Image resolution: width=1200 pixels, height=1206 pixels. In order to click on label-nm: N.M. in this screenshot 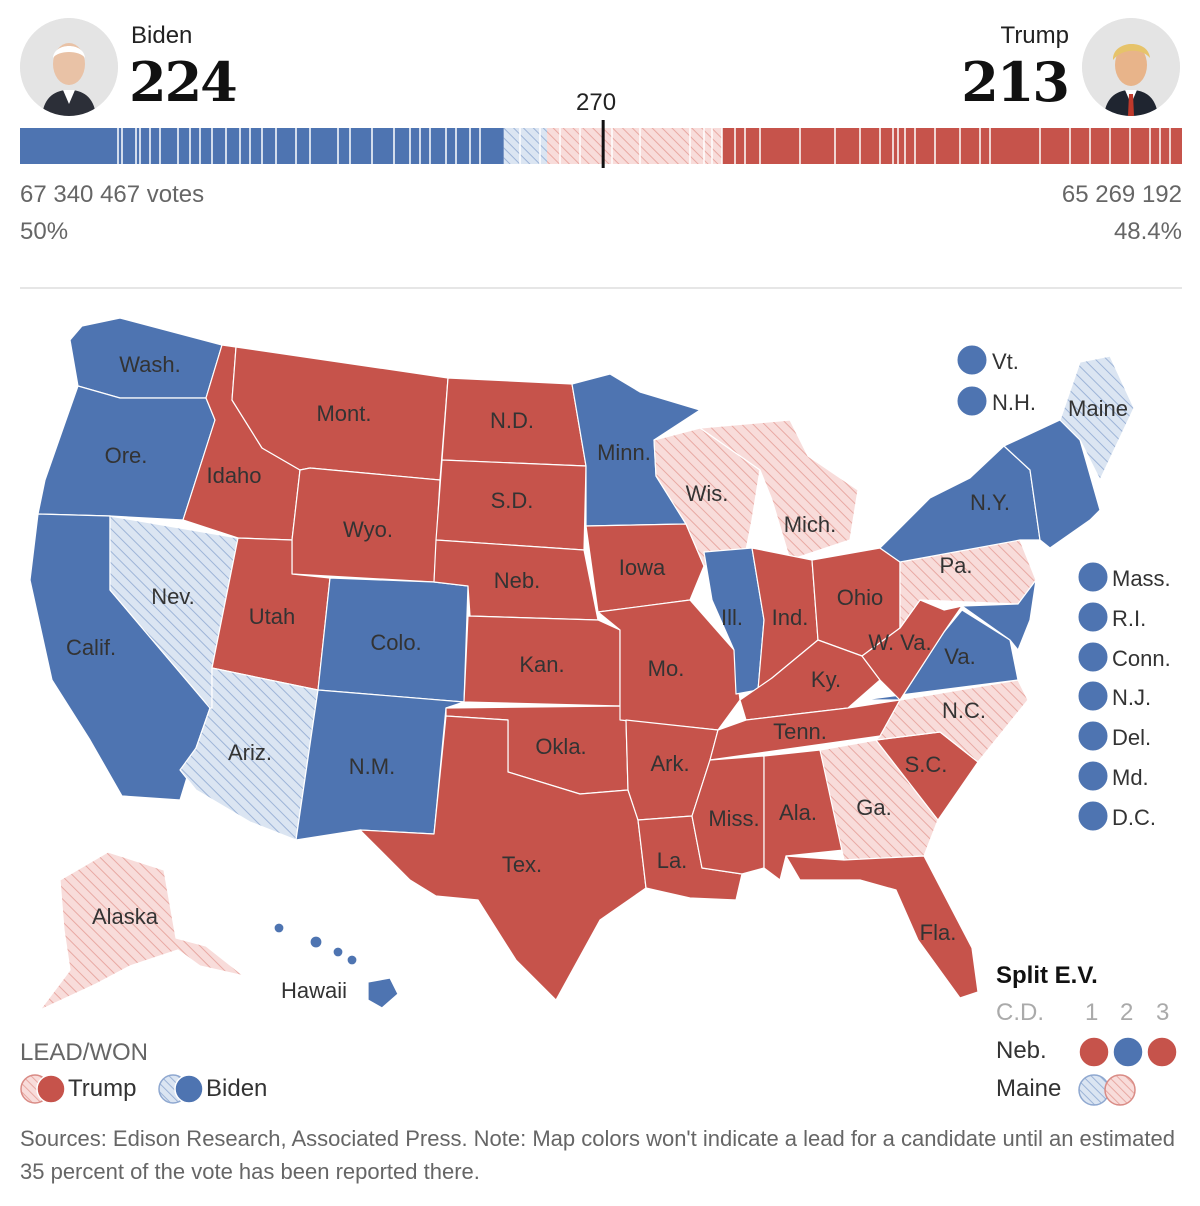, I will do `click(372, 766)`.